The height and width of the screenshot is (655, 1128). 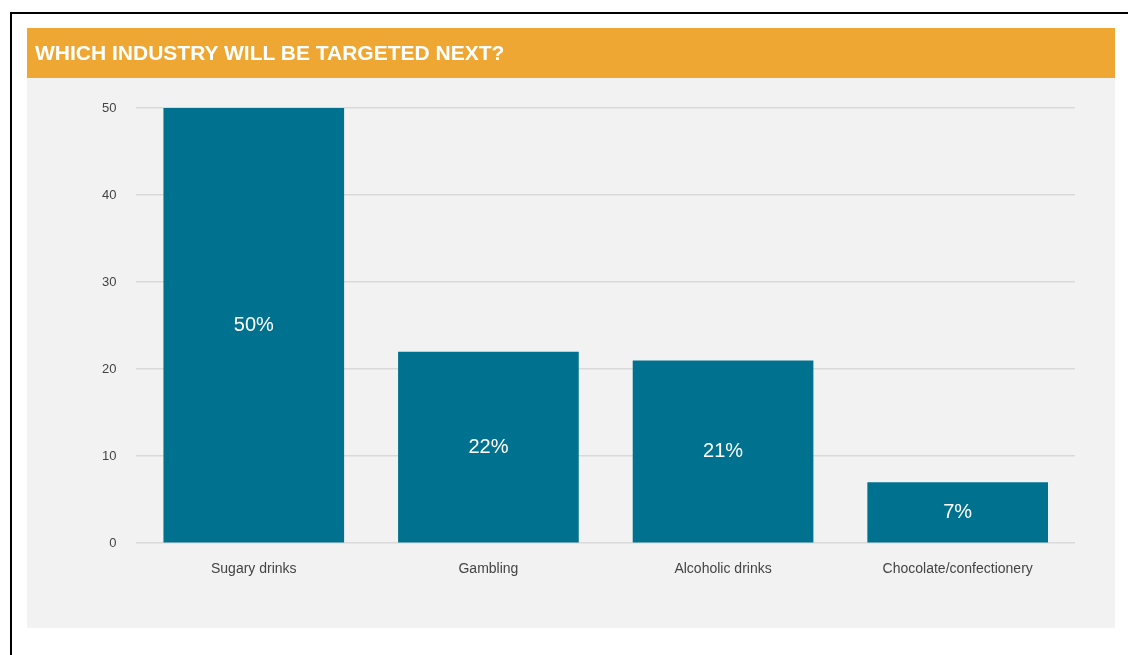 What do you see at coordinates (109, 281) in the screenshot?
I see `y-tick-label: 30` at bounding box center [109, 281].